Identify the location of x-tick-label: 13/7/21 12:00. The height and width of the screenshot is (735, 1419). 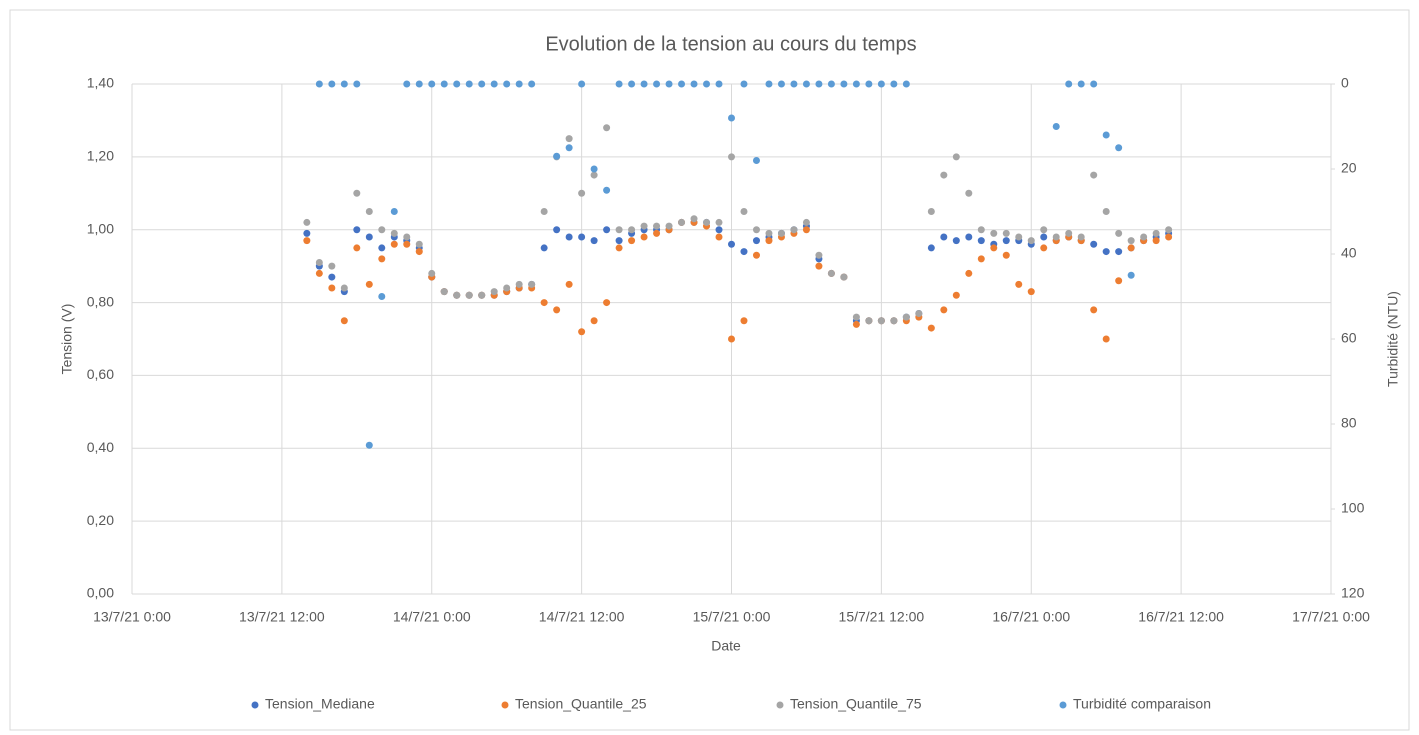
(282, 617).